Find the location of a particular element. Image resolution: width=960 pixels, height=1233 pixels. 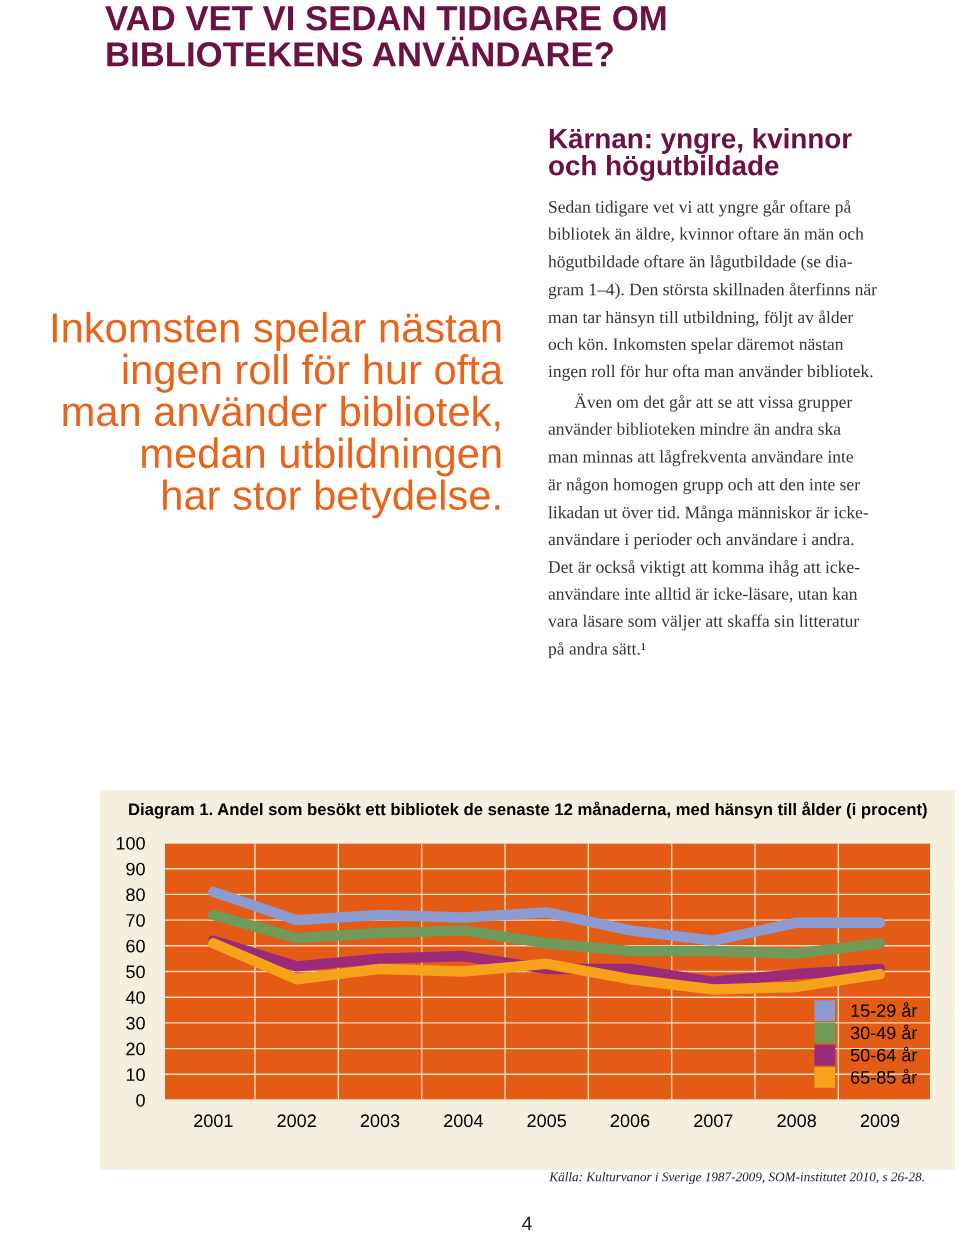

y-tick-label: 60 is located at coordinates (135, 946).